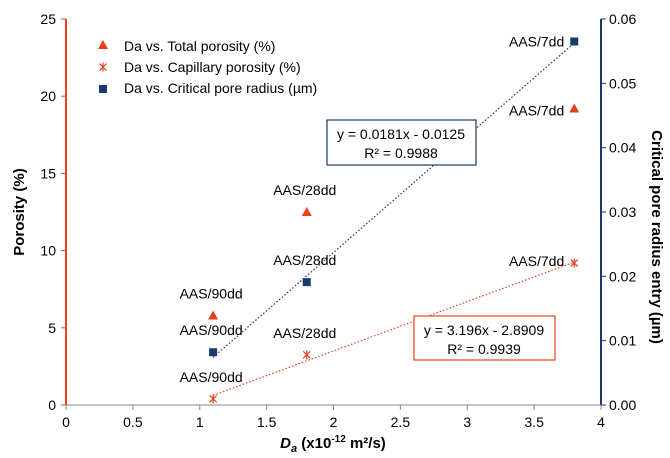  I want to click on equation-red-r2: R² = 0.9939, so click(484, 349).